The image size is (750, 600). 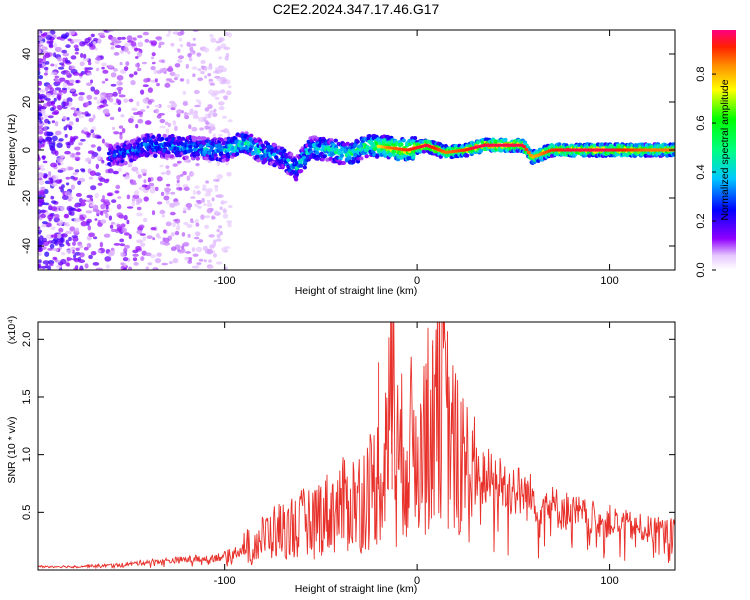 What do you see at coordinates (225, 581) in the screenshot?
I see `snr-x-tick-label: -100` at bounding box center [225, 581].